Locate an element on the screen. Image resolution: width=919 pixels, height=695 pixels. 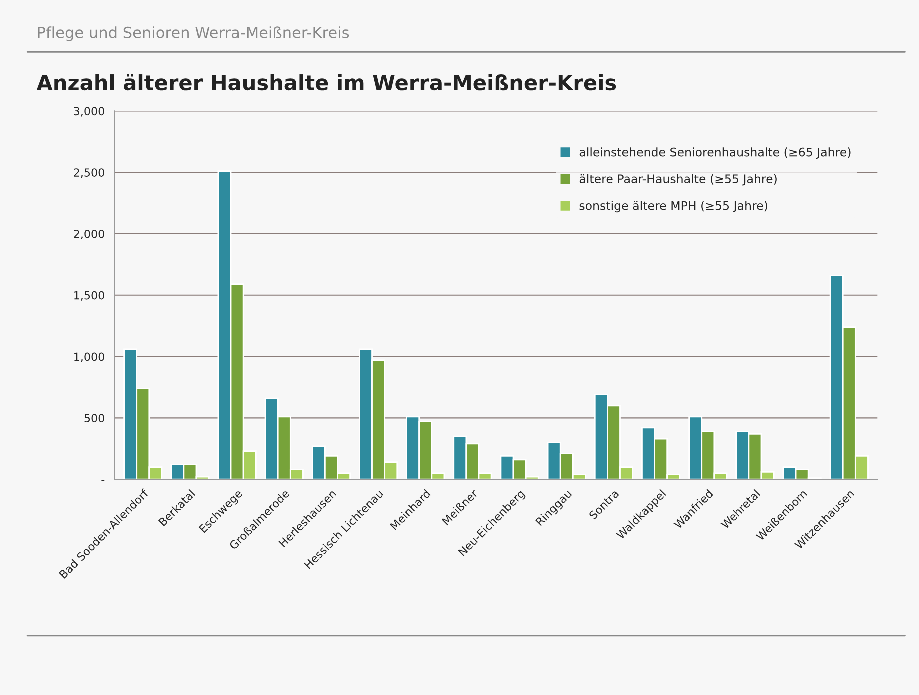
y-tick-label: - is located at coordinates (103, 481).